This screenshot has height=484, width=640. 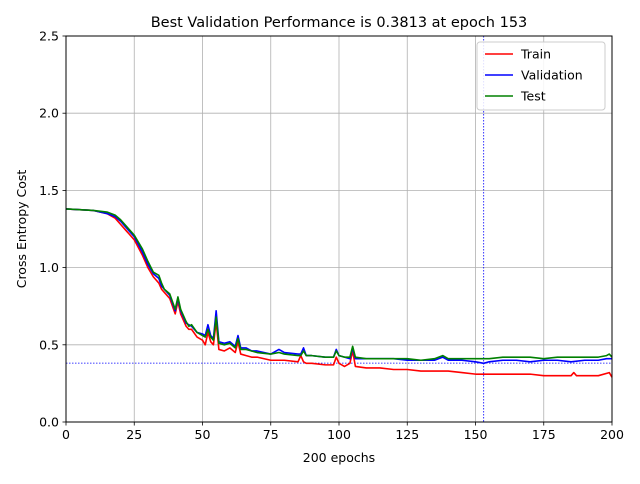 I want to click on x-tick-label: 25, so click(x=134, y=434).